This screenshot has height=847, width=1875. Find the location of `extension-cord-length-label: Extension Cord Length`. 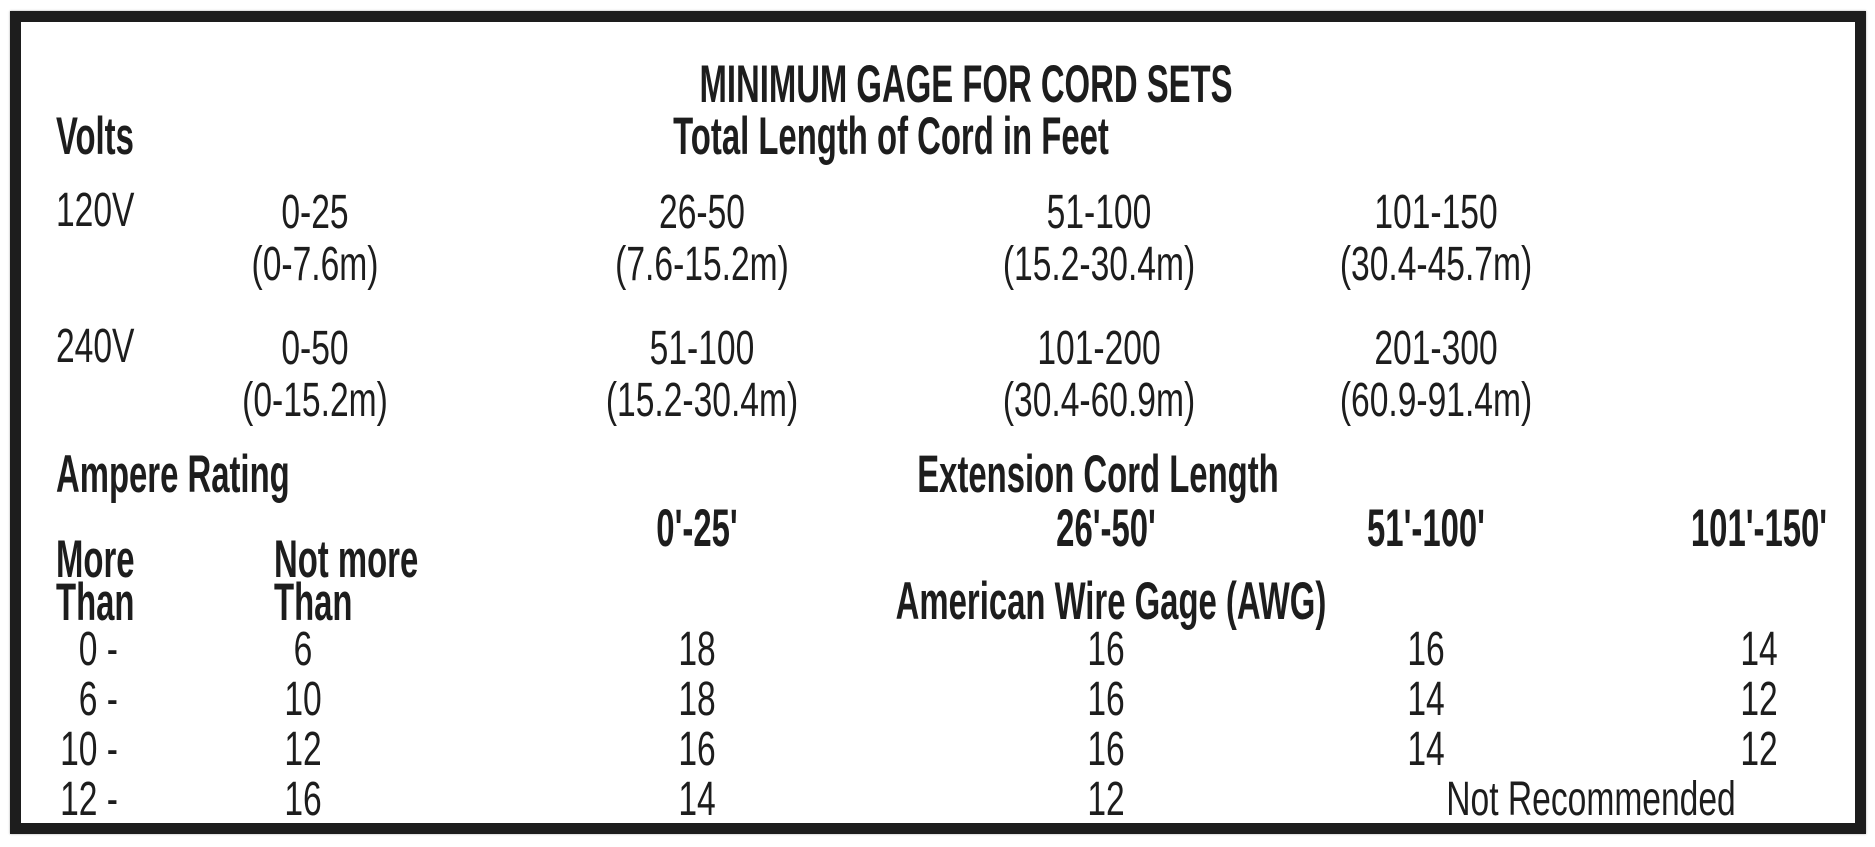

extension-cord-length-label: Extension Cord Length is located at coordinates (1098, 474).